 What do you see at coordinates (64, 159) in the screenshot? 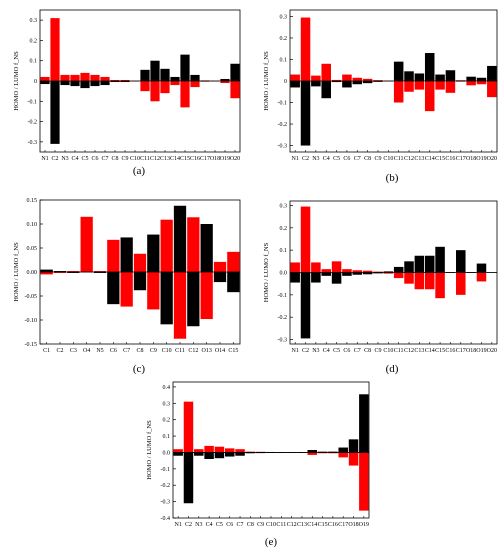
I see `x-tick-label: N3` at bounding box center [64, 159].